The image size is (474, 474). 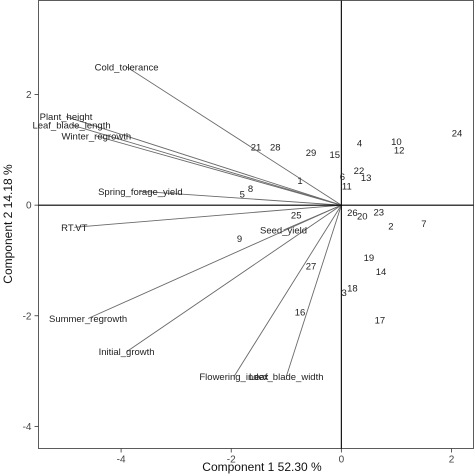 What do you see at coordinates (239, 239) in the screenshot?
I see `observation-label: 9` at bounding box center [239, 239].